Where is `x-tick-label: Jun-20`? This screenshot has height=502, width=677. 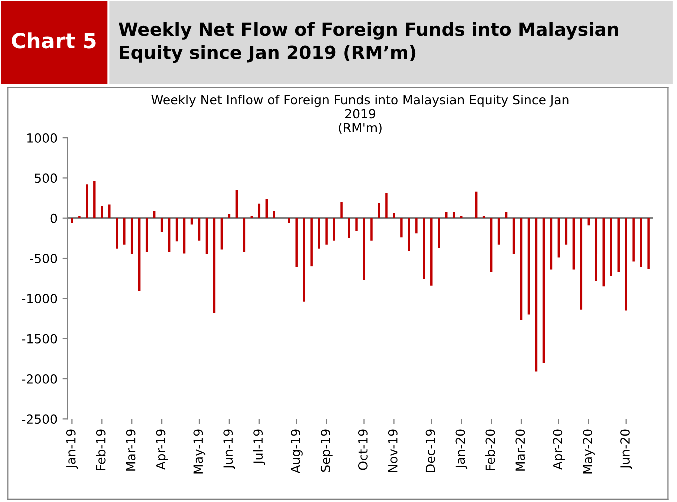
x-tick-label: Jun-20 is located at coordinates (626, 450).